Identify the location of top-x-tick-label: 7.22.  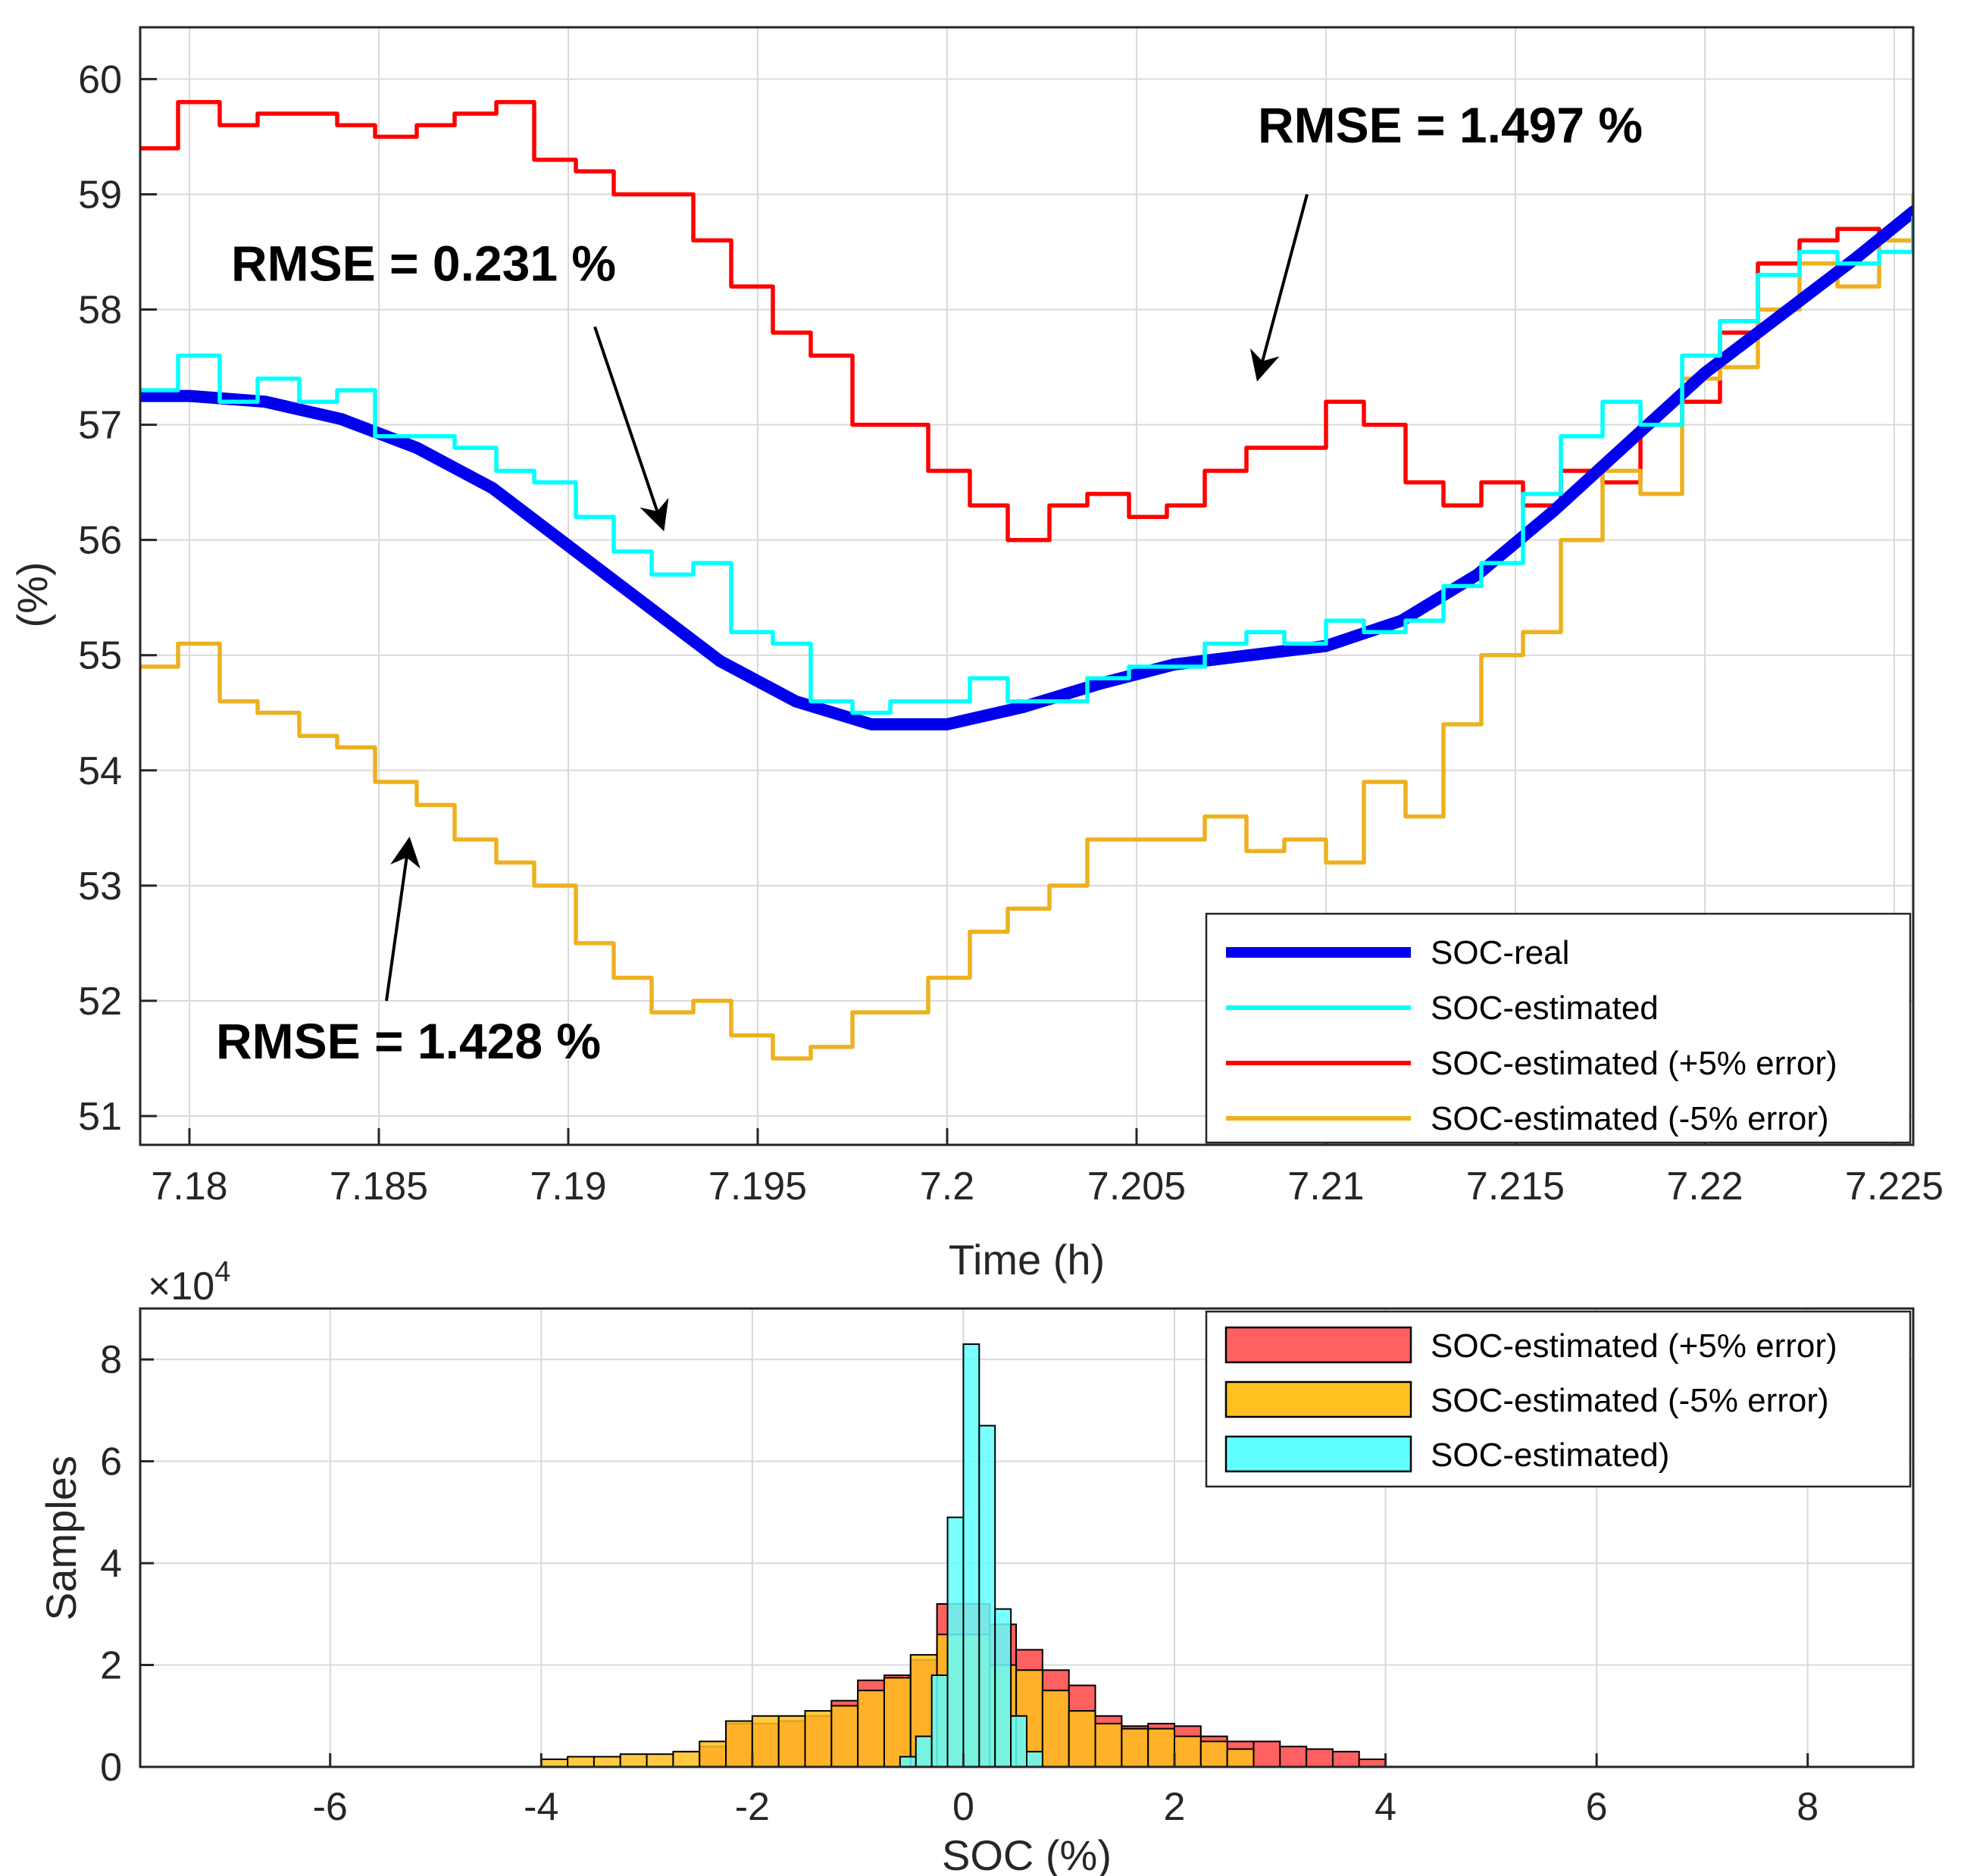
(1705, 1186).